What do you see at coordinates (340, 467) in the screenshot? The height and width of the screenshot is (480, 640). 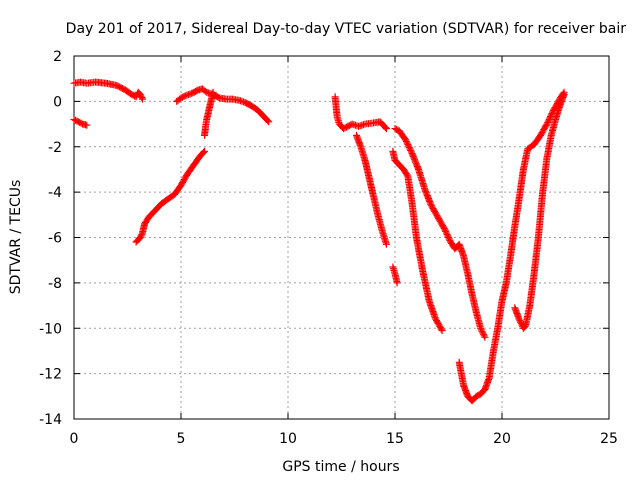 I see `x-axis-label: GPS time / hours` at bounding box center [340, 467].